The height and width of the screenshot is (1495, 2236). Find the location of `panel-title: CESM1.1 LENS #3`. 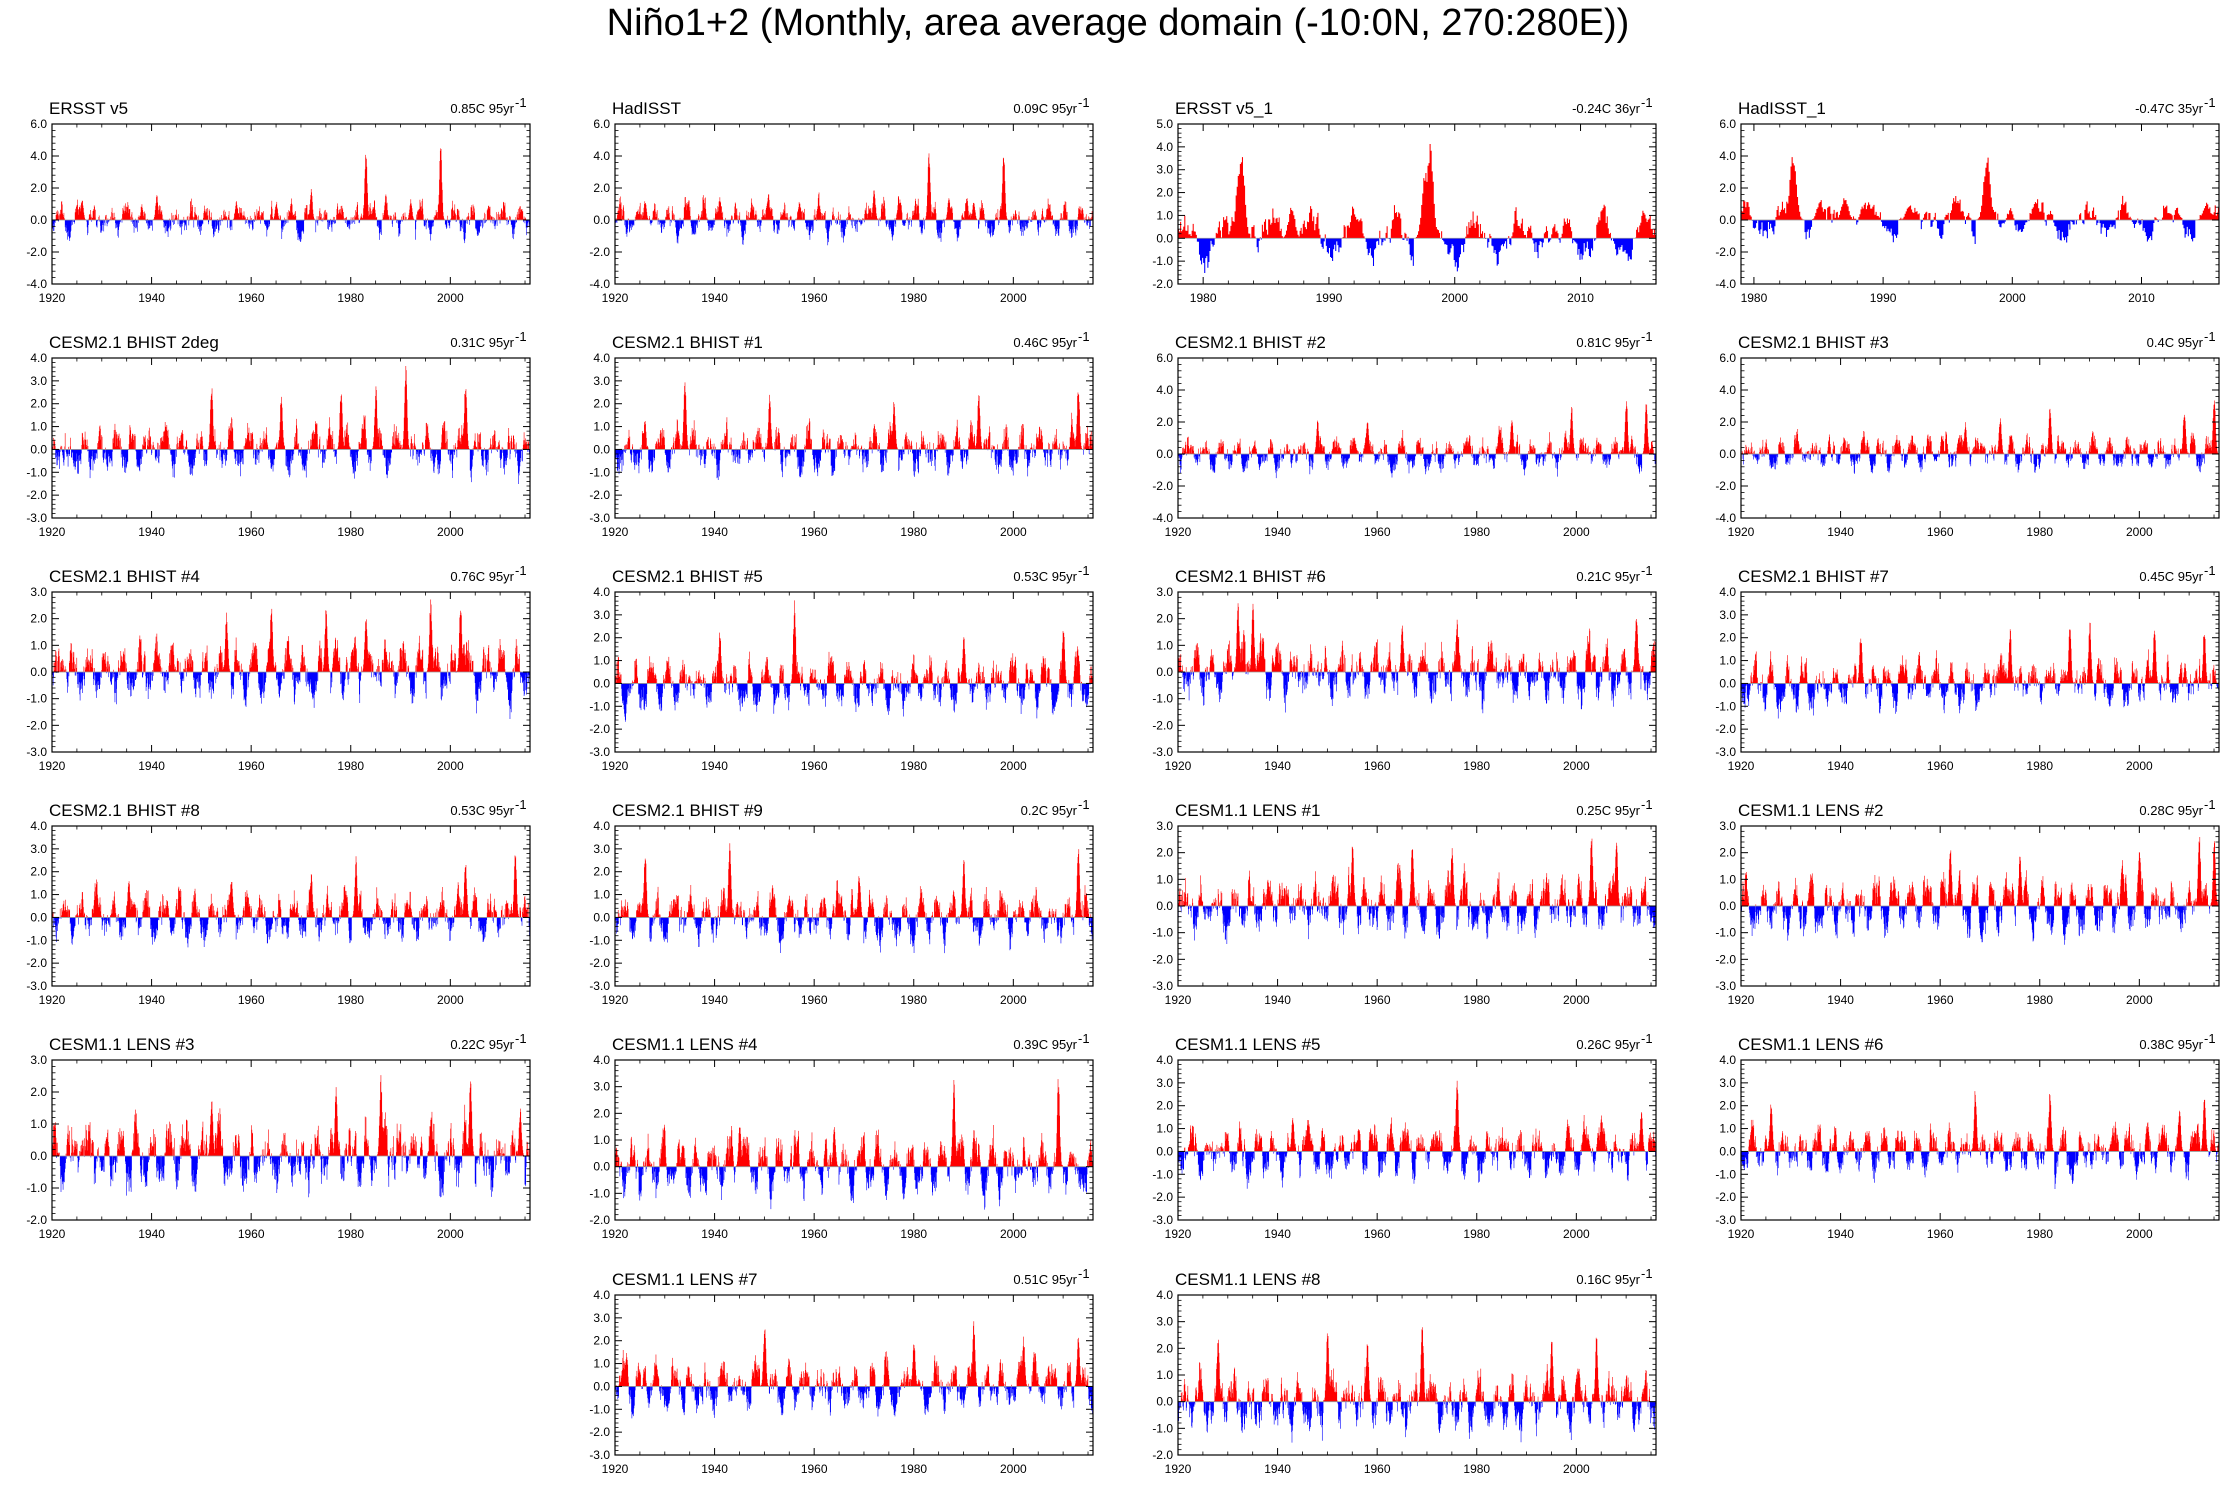

panel-title: CESM1.1 LENS #3 is located at coordinates (122, 1044).